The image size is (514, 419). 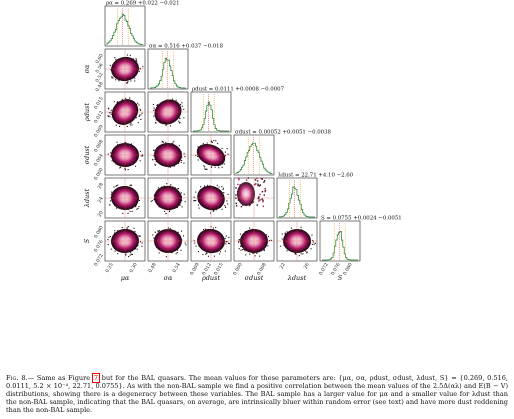 I want to click on x-tick-label-lambda: 26, so click(x=307, y=266).